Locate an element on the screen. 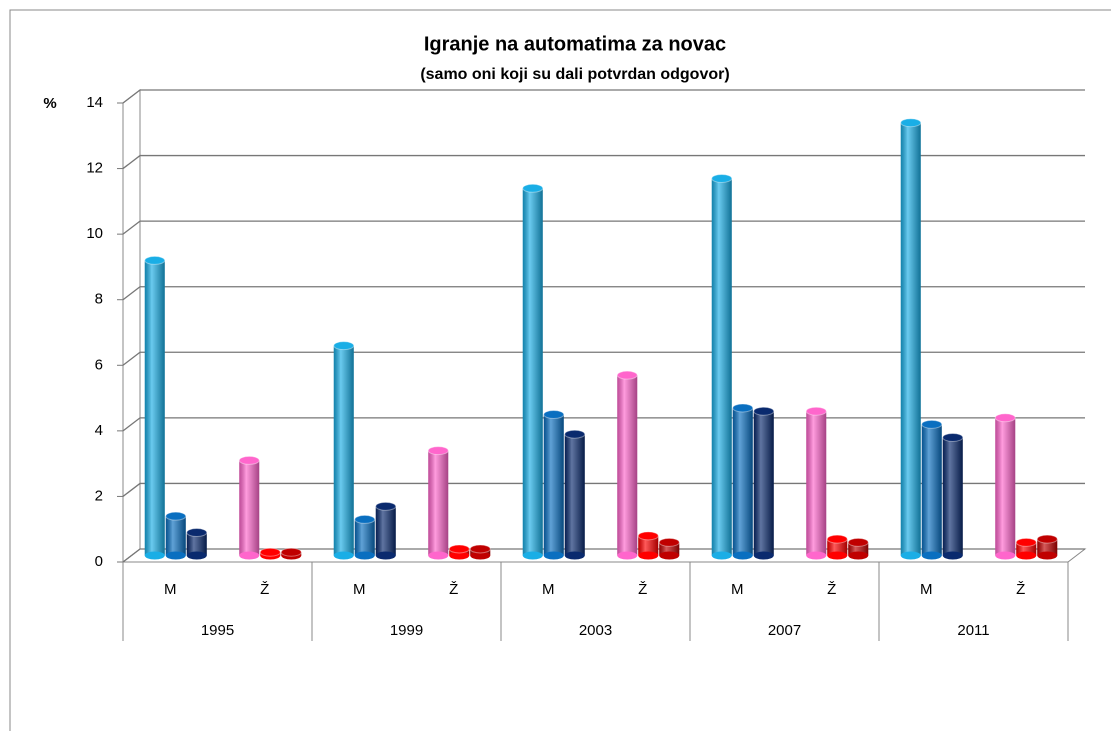 Image resolution: width=1111 pixels, height=731 pixels. chart-title: Igranje na automatima za novac is located at coordinates (575, 44).